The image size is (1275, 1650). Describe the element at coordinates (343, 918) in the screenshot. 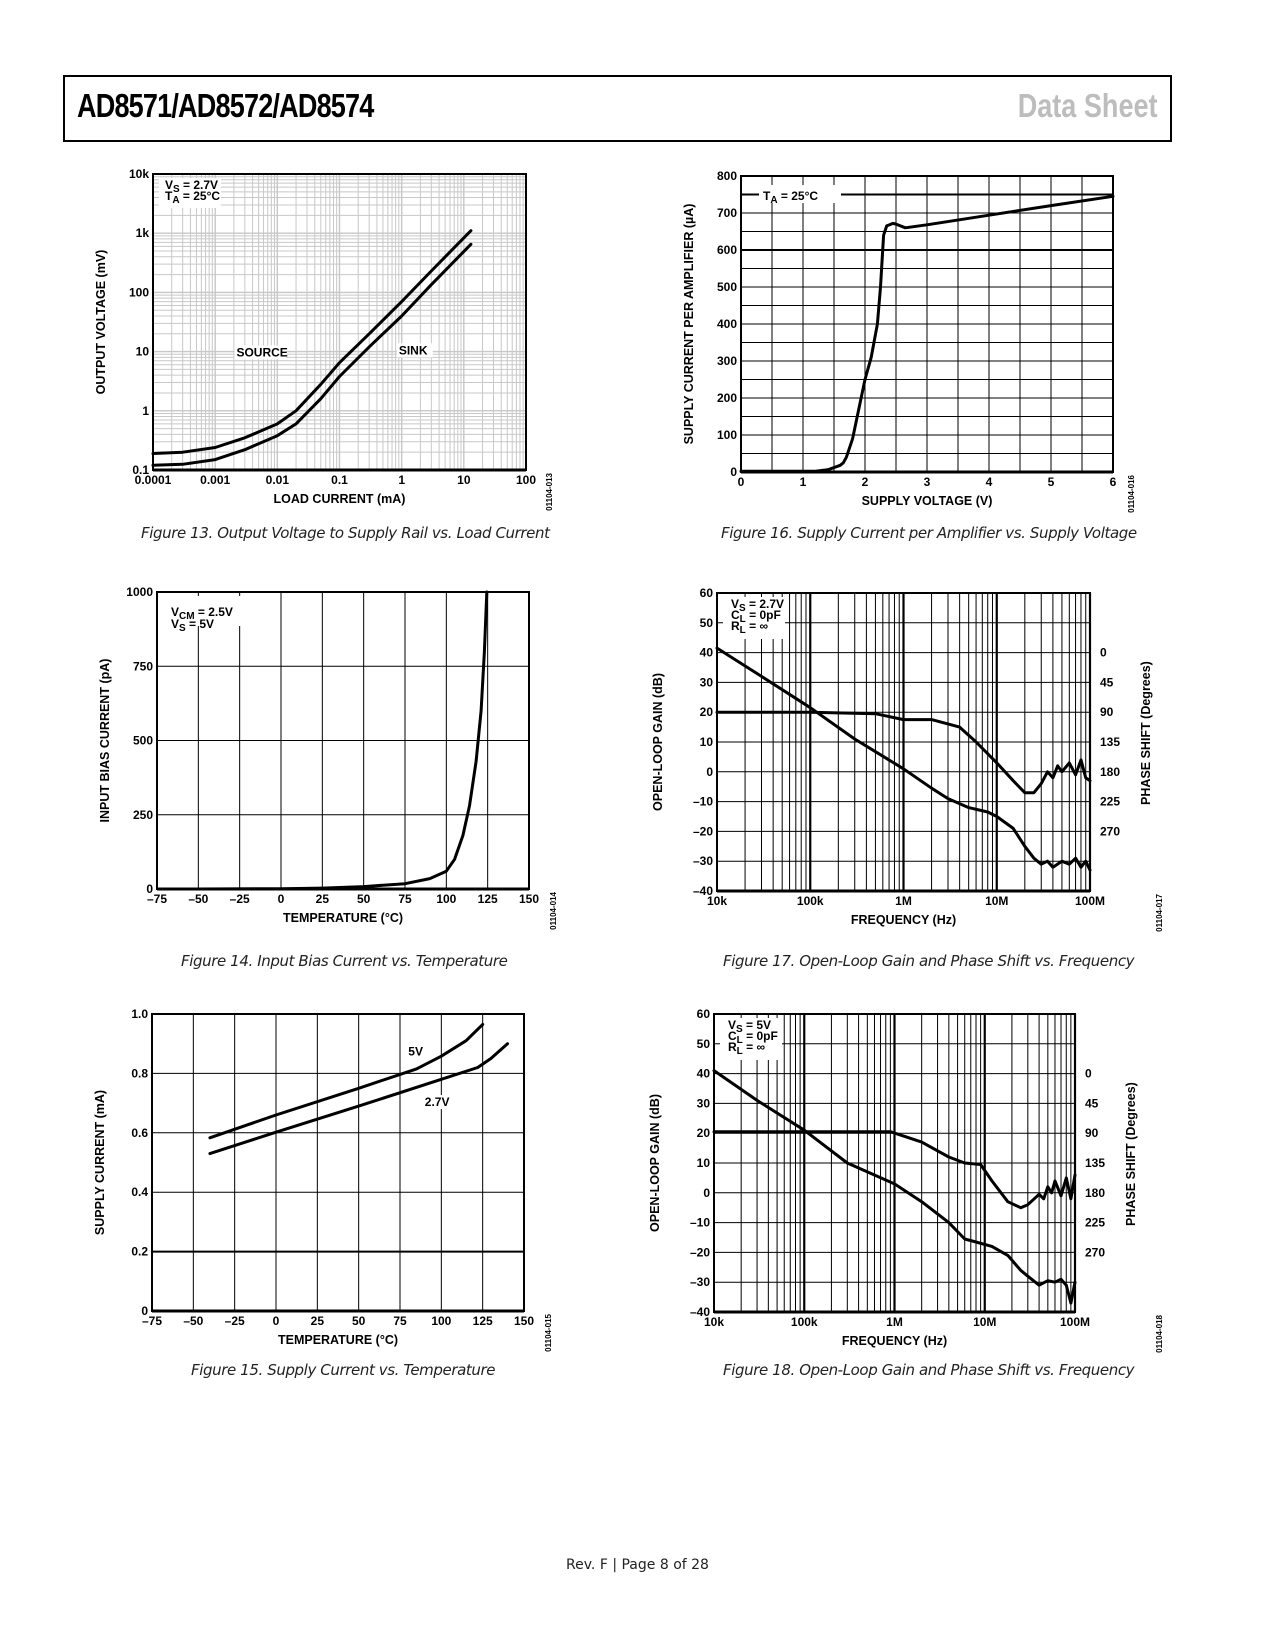

I see `x-axis-label: TEMPERATURE (°C)` at that location.